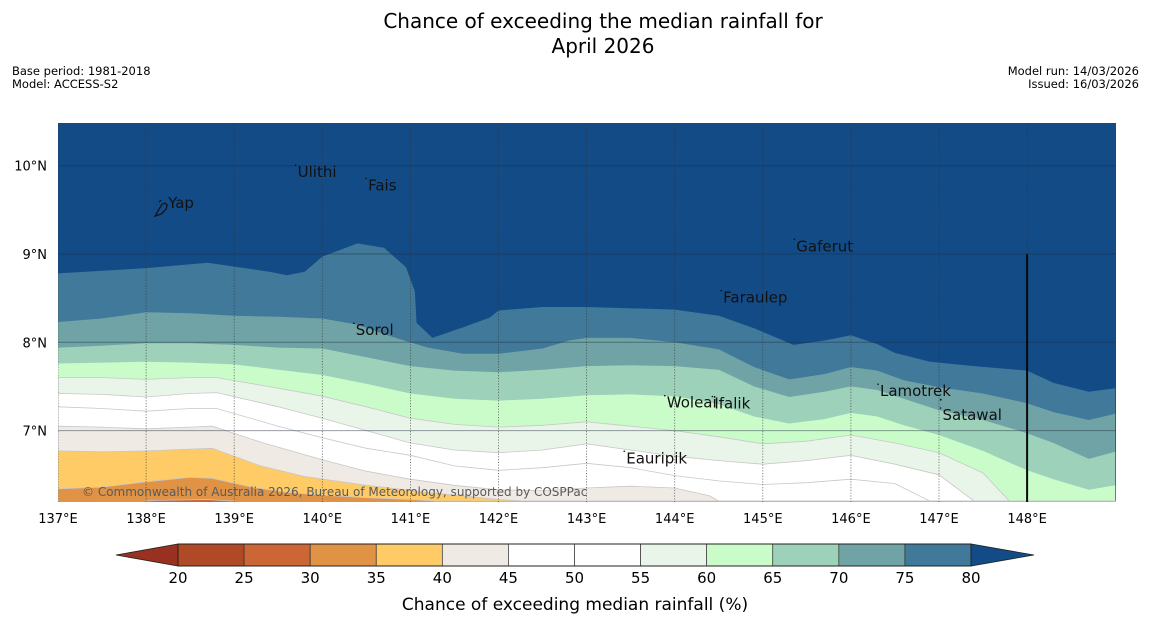  What do you see at coordinates (65, 83) in the screenshot?
I see `model-name: Model: ACCESS-S2` at bounding box center [65, 83].